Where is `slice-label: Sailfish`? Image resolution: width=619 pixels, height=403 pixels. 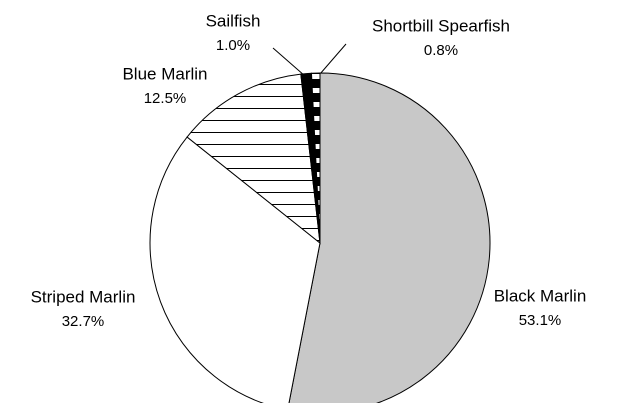
slice-label: Sailfish is located at coordinates (233, 20).